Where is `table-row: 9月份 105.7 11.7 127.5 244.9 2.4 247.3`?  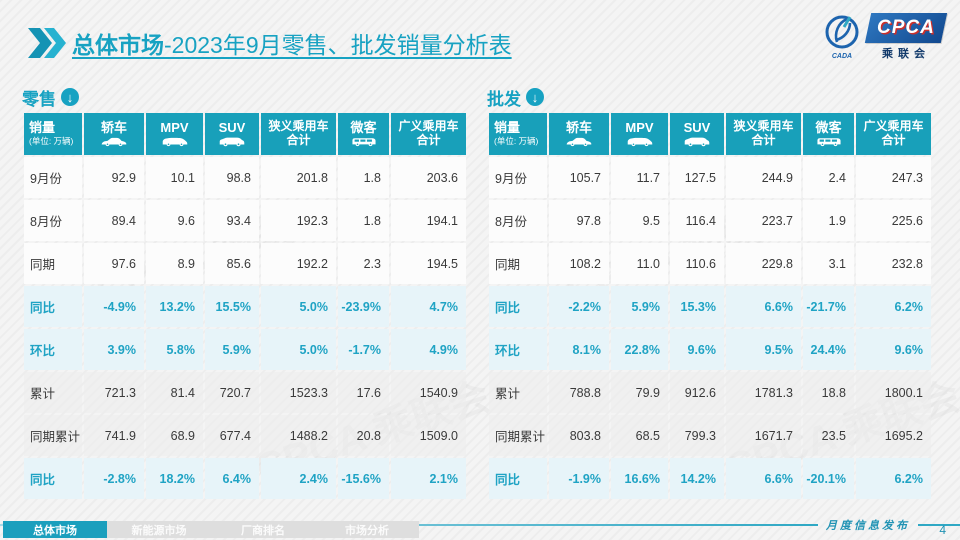
table-row: 9月份 105.7 11.7 127.5 244.9 2.4 247.3 is located at coordinates (710, 177).